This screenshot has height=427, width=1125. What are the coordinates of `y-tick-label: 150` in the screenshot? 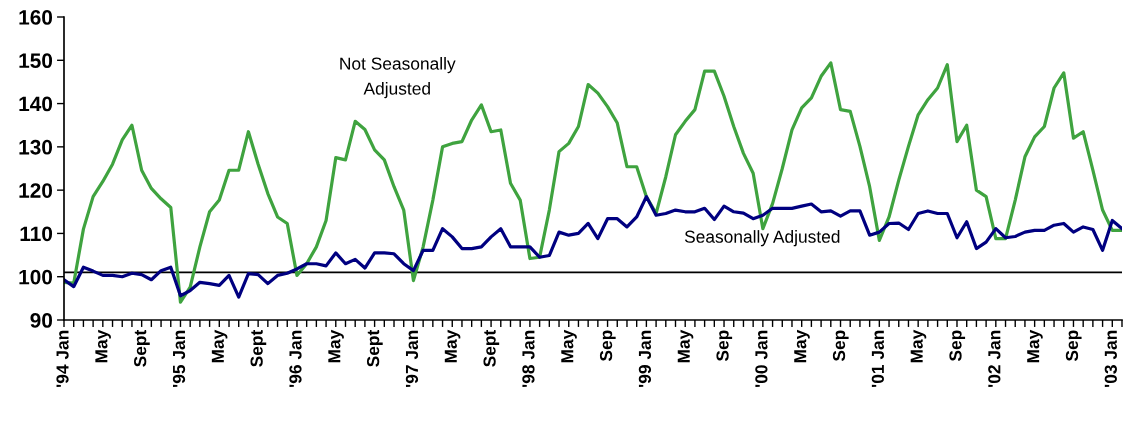 It's located at (36, 61).